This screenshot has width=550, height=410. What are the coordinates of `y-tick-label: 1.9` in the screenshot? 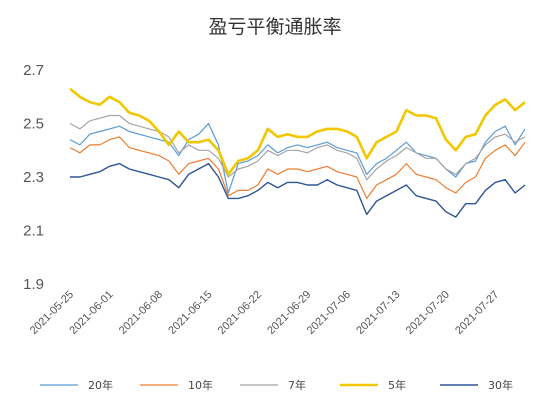 It's located at (33, 284).